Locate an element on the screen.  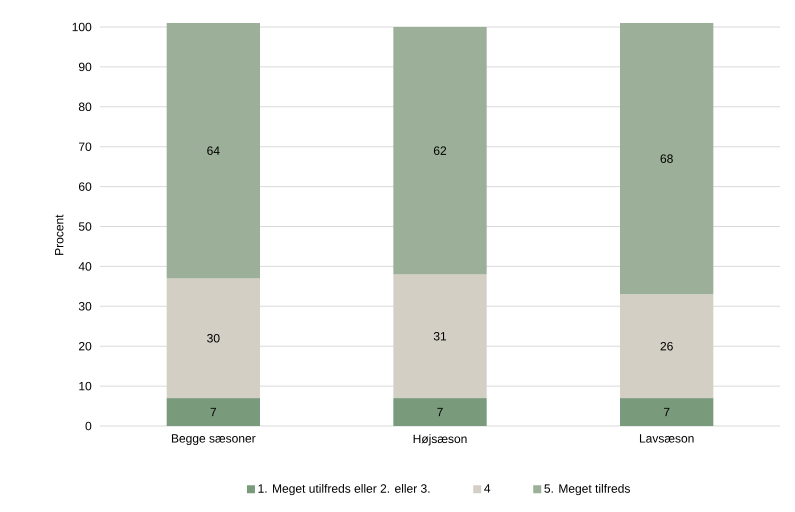
y-tick-label: 50 is located at coordinates (85, 226).